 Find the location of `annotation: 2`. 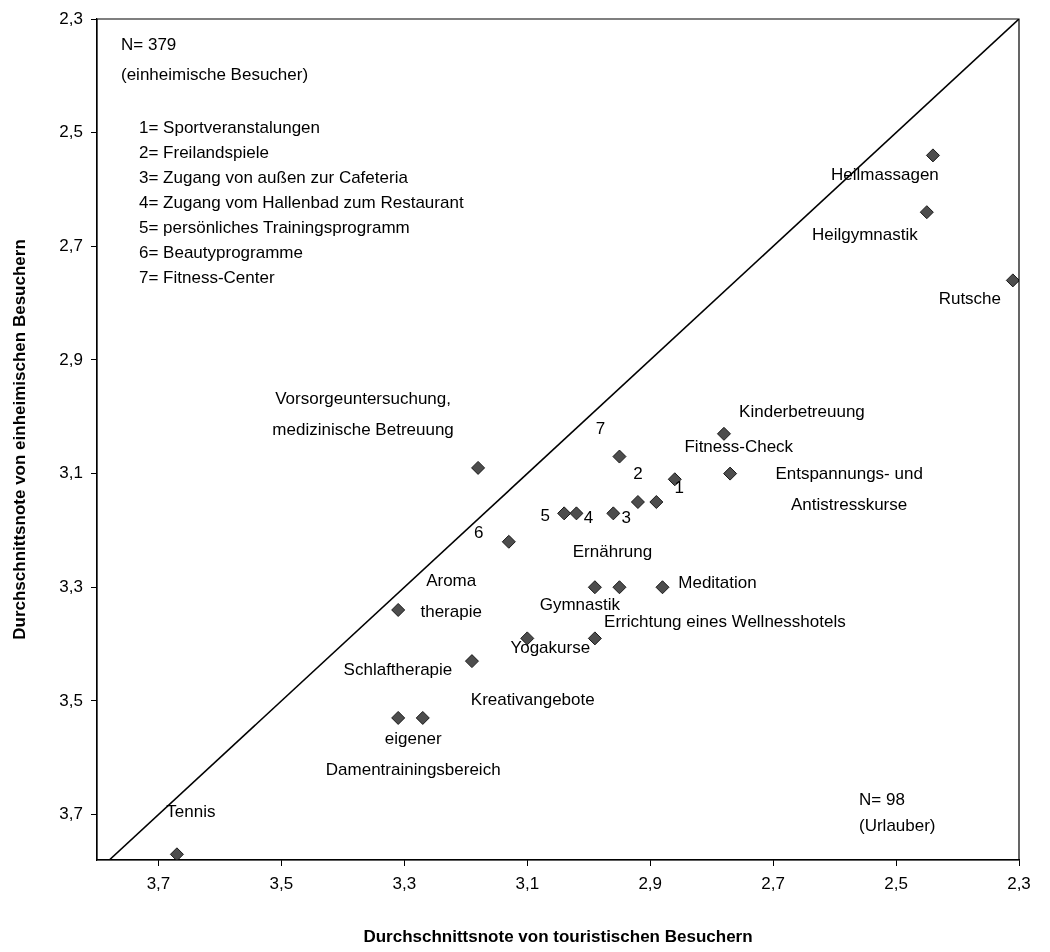

annotation: 2 is located at coordinates (638, 473).